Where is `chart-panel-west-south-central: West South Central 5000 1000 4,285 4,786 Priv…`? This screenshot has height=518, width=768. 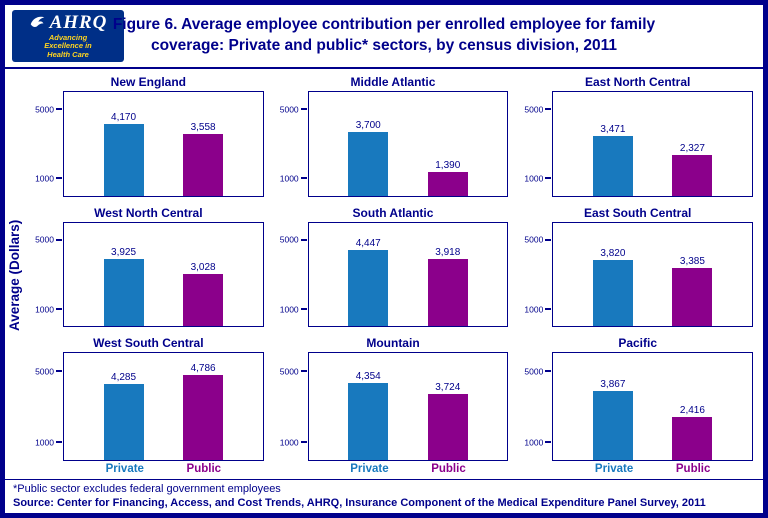
chart-panel-west-south-central: West South Central 5000 1000 4,285 4,786 Priv… is located at coordinates (148, 405).